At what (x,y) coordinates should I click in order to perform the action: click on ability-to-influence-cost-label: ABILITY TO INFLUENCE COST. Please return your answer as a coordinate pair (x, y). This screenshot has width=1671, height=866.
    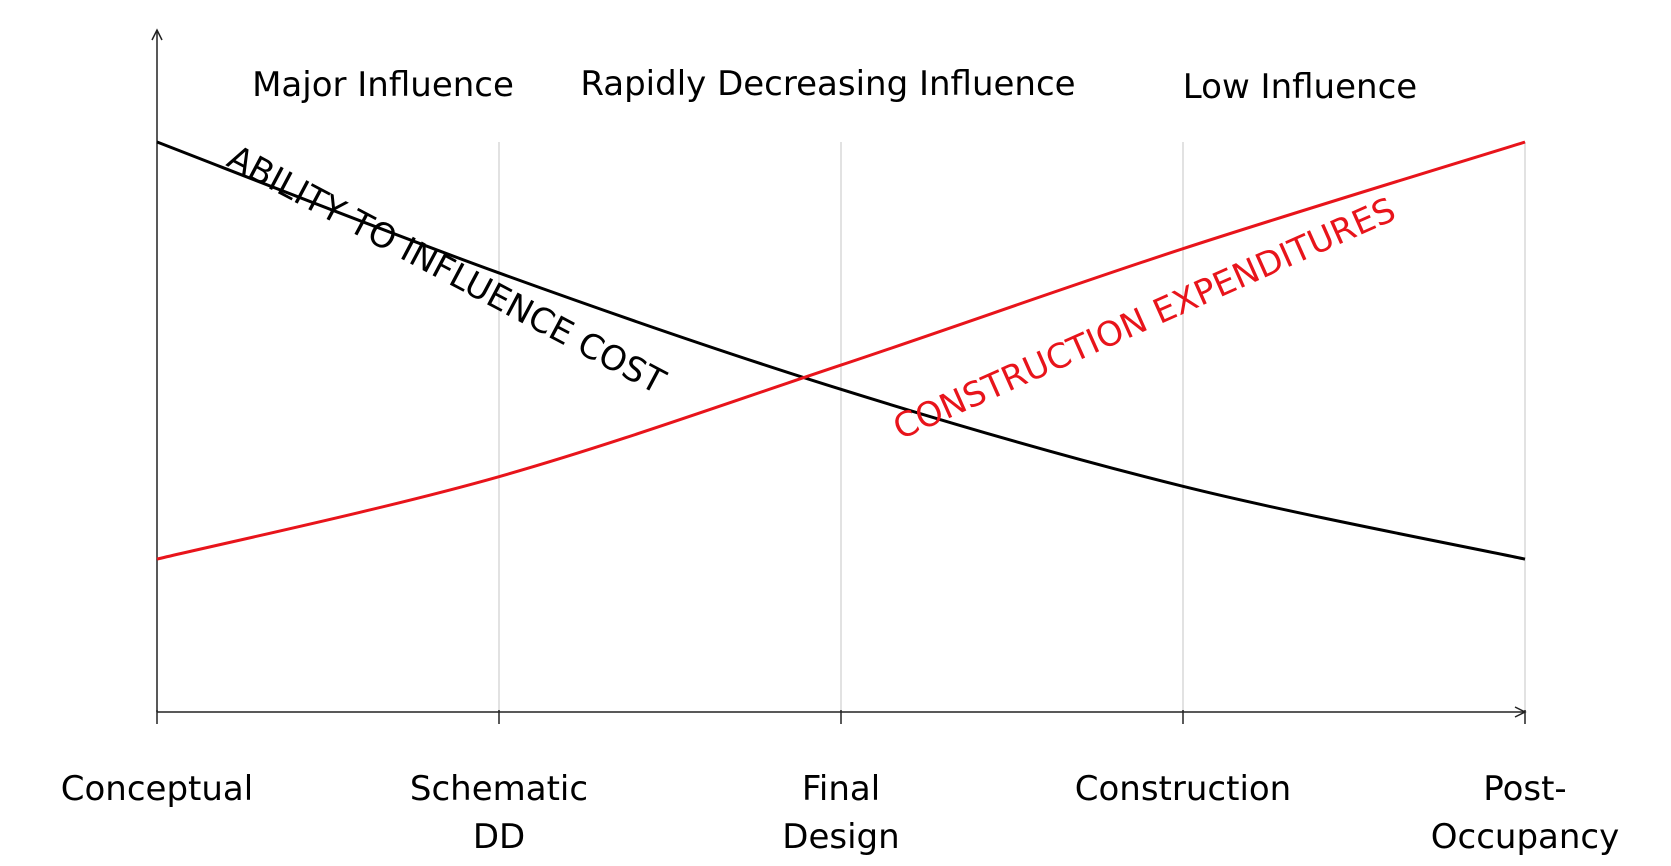
    Looking at the image, I should click on (446, 270).